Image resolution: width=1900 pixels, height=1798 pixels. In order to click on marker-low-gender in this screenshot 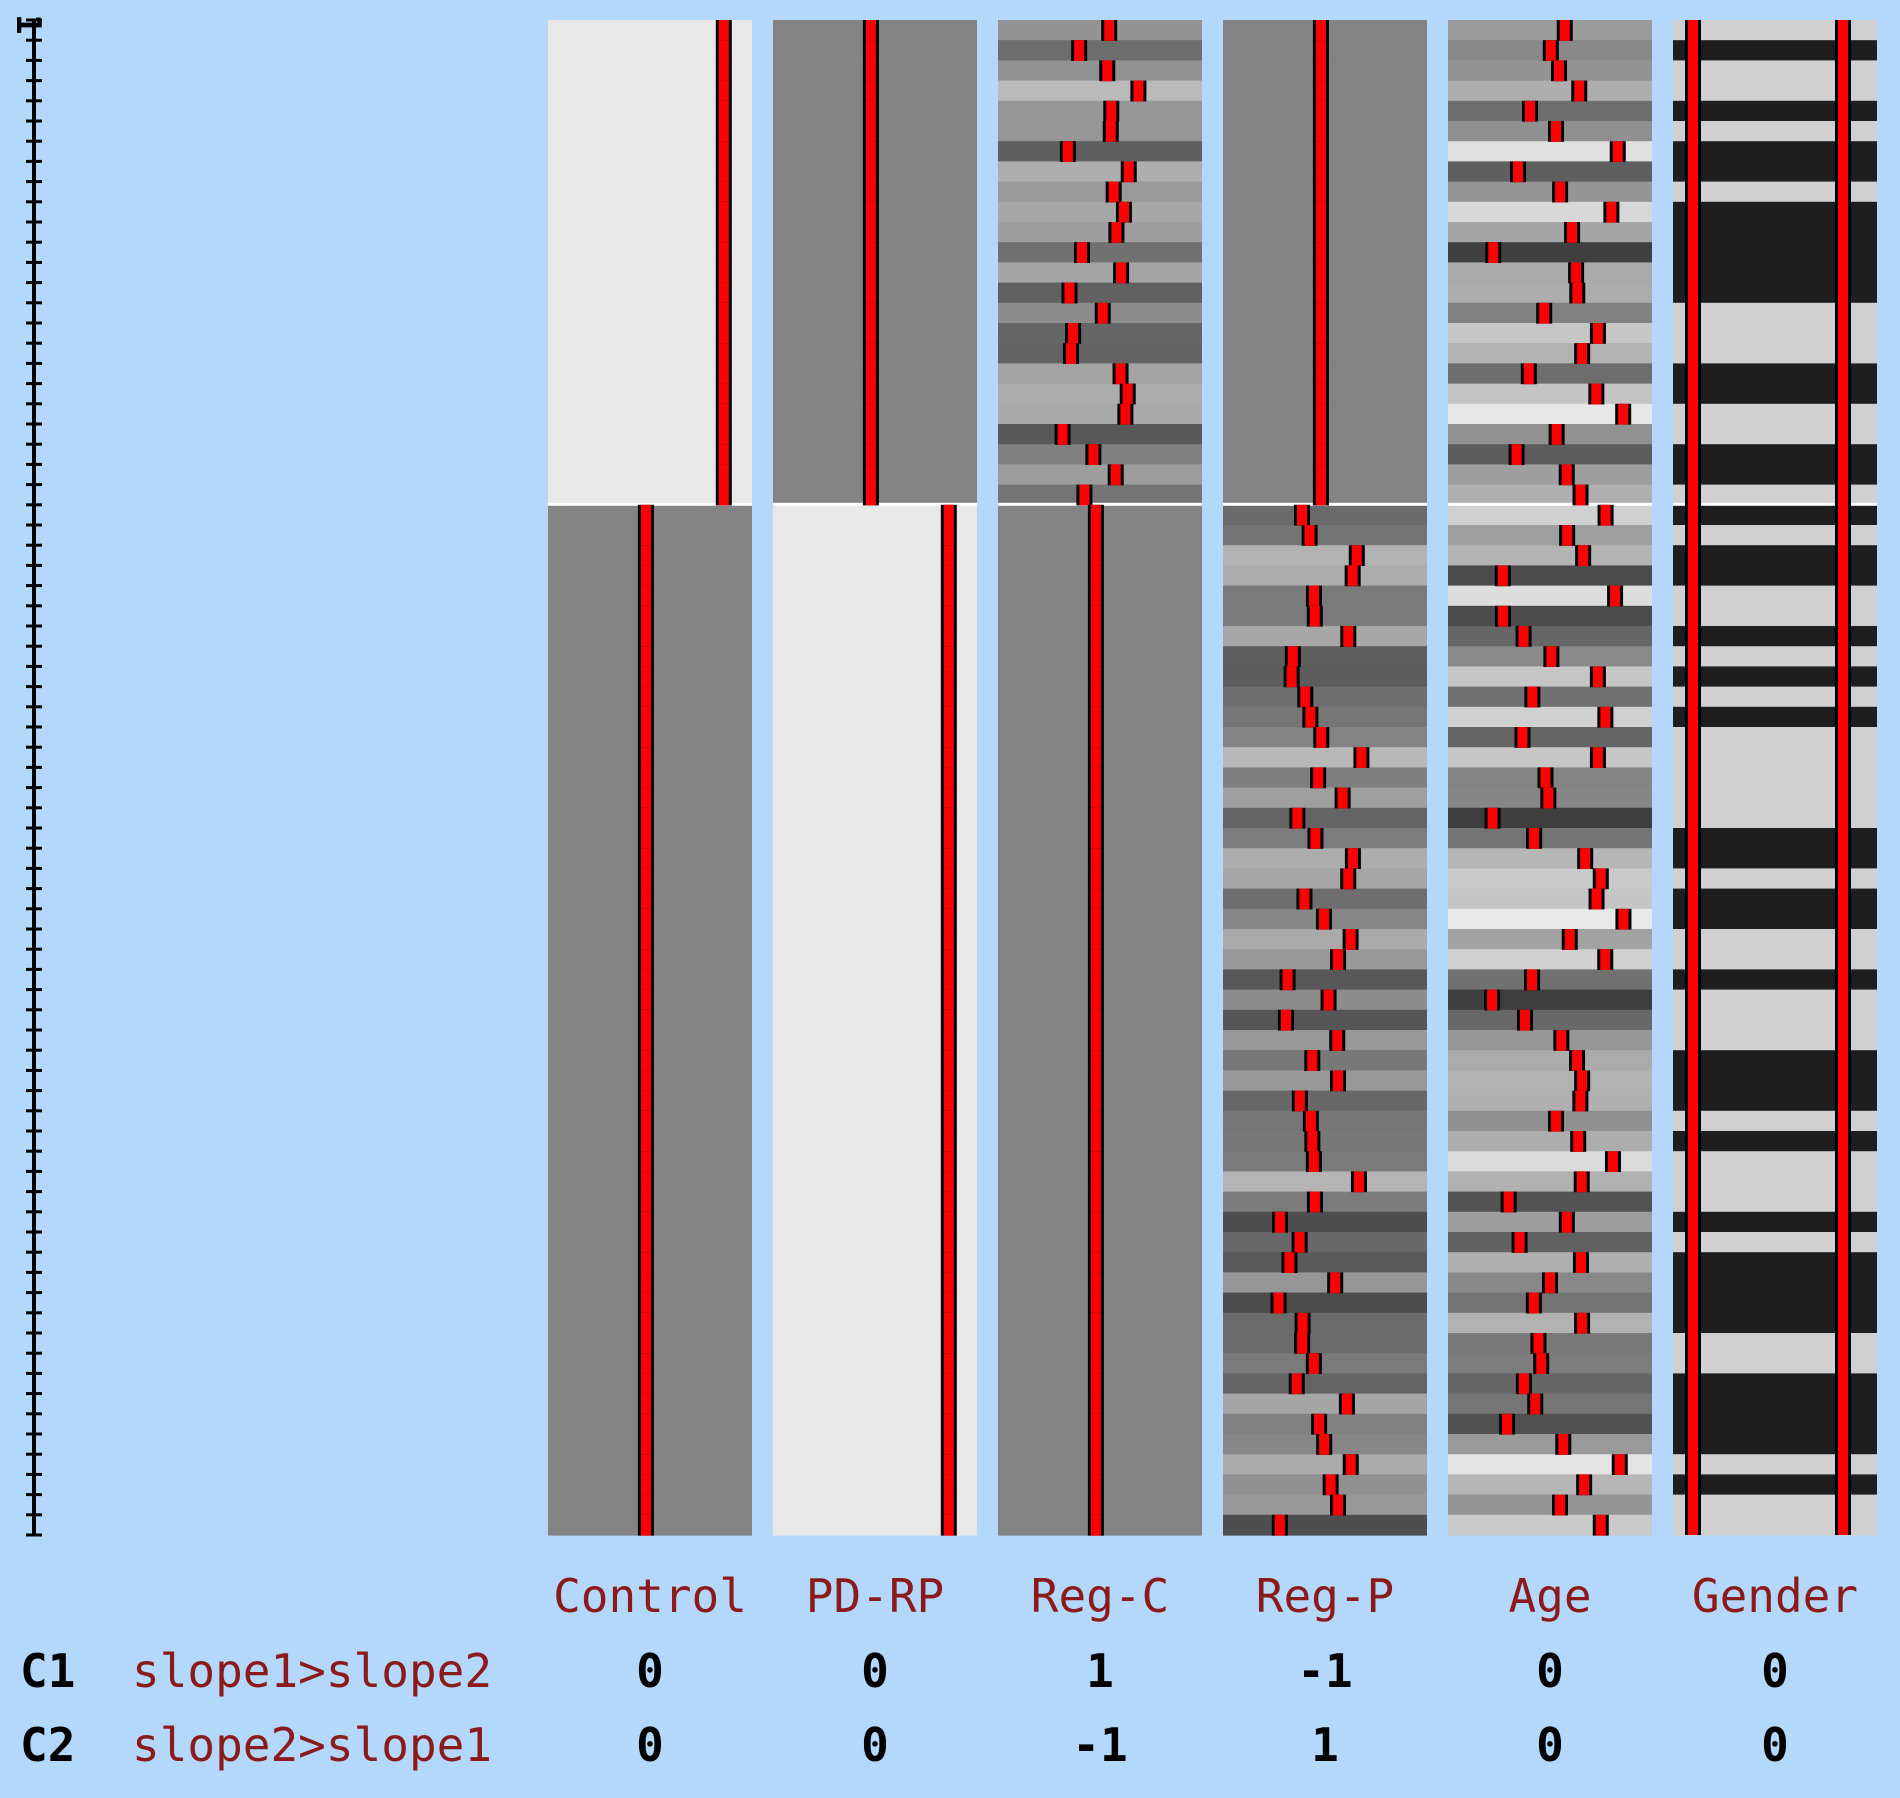, I will do `click(1693, 777)`.